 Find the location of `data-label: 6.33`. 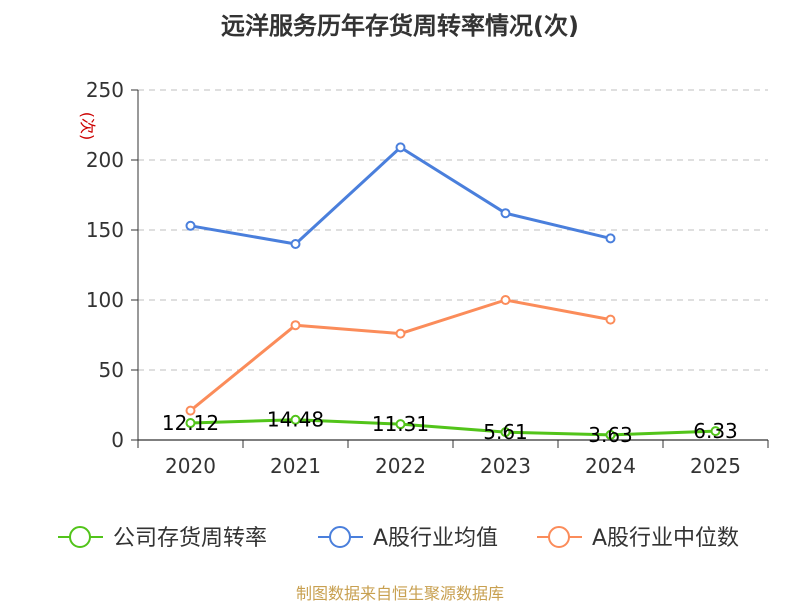

data-label: 6.33 is located at coordinates (715, 431).